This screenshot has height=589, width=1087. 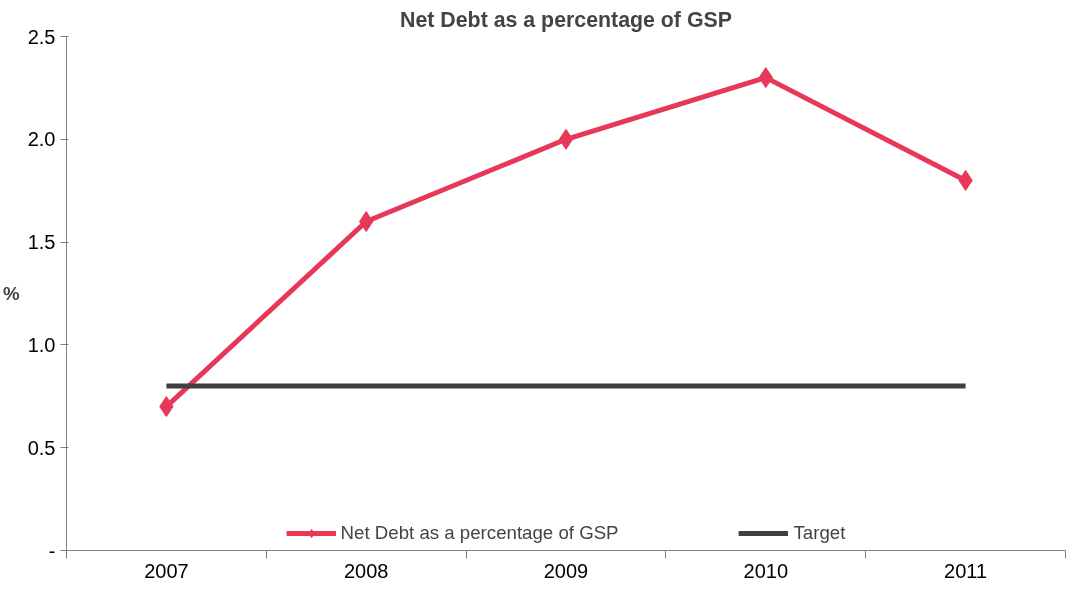 I want to click on point, so click(x=566, y=139).